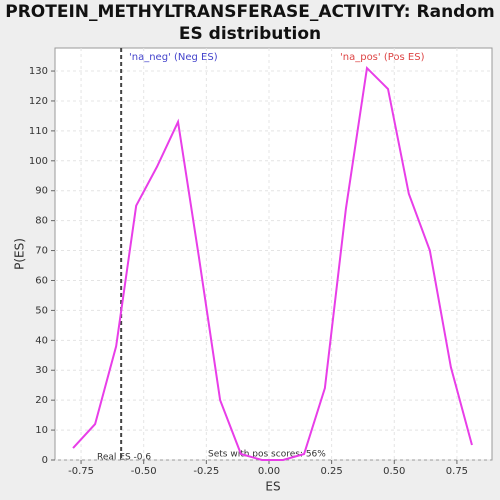  What do you see at coordinates (41, 430) in the screenshot?
I see `y-tick-label: 10` at bounding box center [41, 430].